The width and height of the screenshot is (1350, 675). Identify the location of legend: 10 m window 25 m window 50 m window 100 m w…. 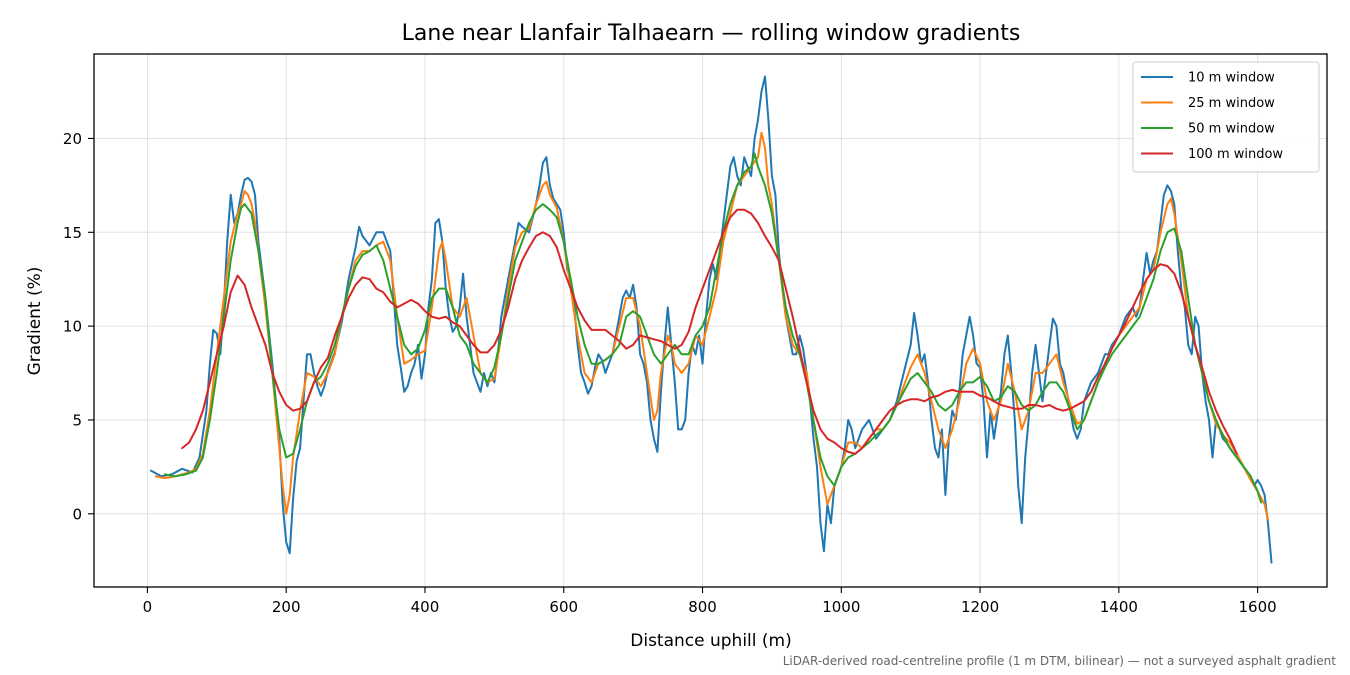
(1226, 117).